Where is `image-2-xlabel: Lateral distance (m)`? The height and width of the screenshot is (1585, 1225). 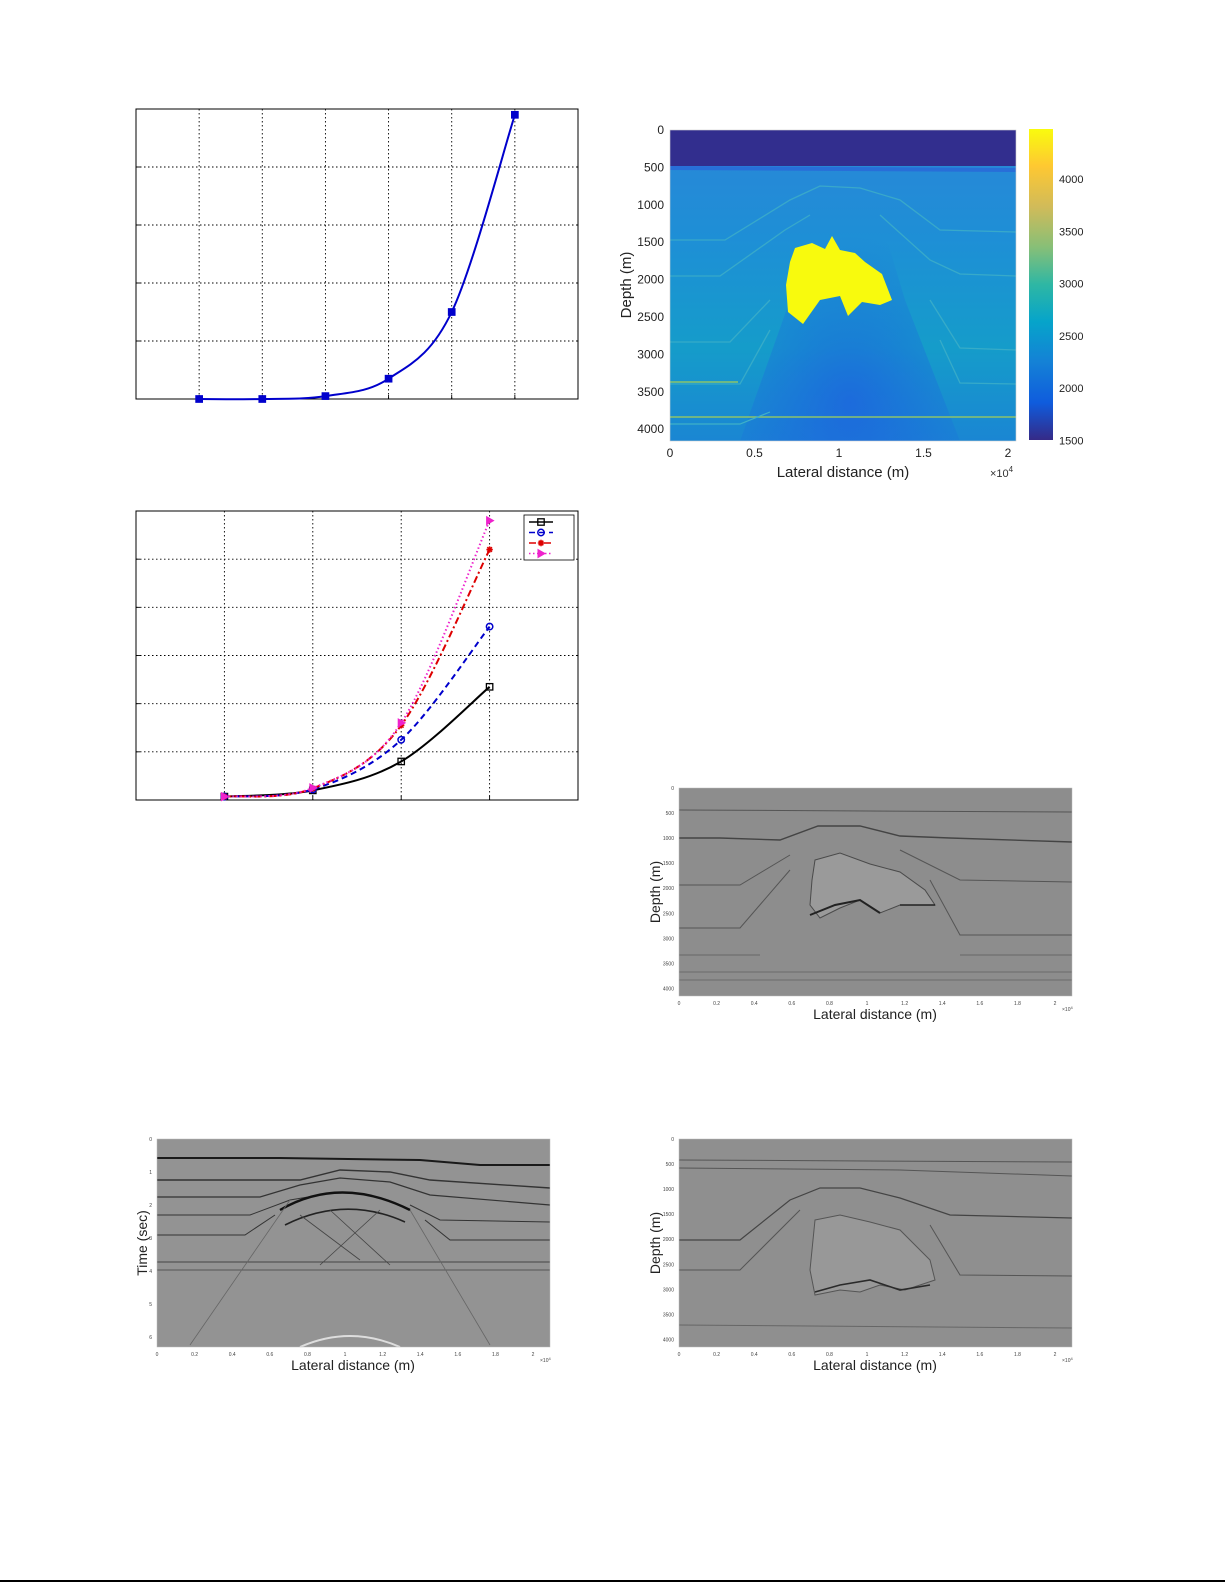
image-2-xlabel: Lateral distance (m) is located at coordinates (875, 1365).